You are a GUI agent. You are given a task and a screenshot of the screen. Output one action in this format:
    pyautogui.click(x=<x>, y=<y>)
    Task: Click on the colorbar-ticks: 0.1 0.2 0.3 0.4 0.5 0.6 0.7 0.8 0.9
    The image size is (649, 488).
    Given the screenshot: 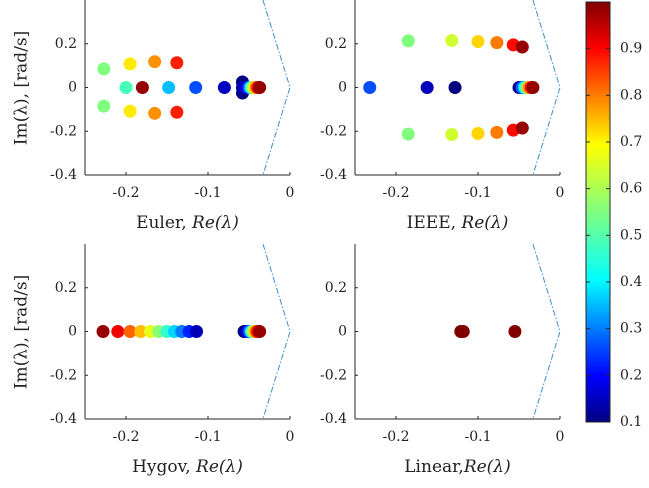 What is the action you would take?
    pyautogui.click(x=614, y=235)
    